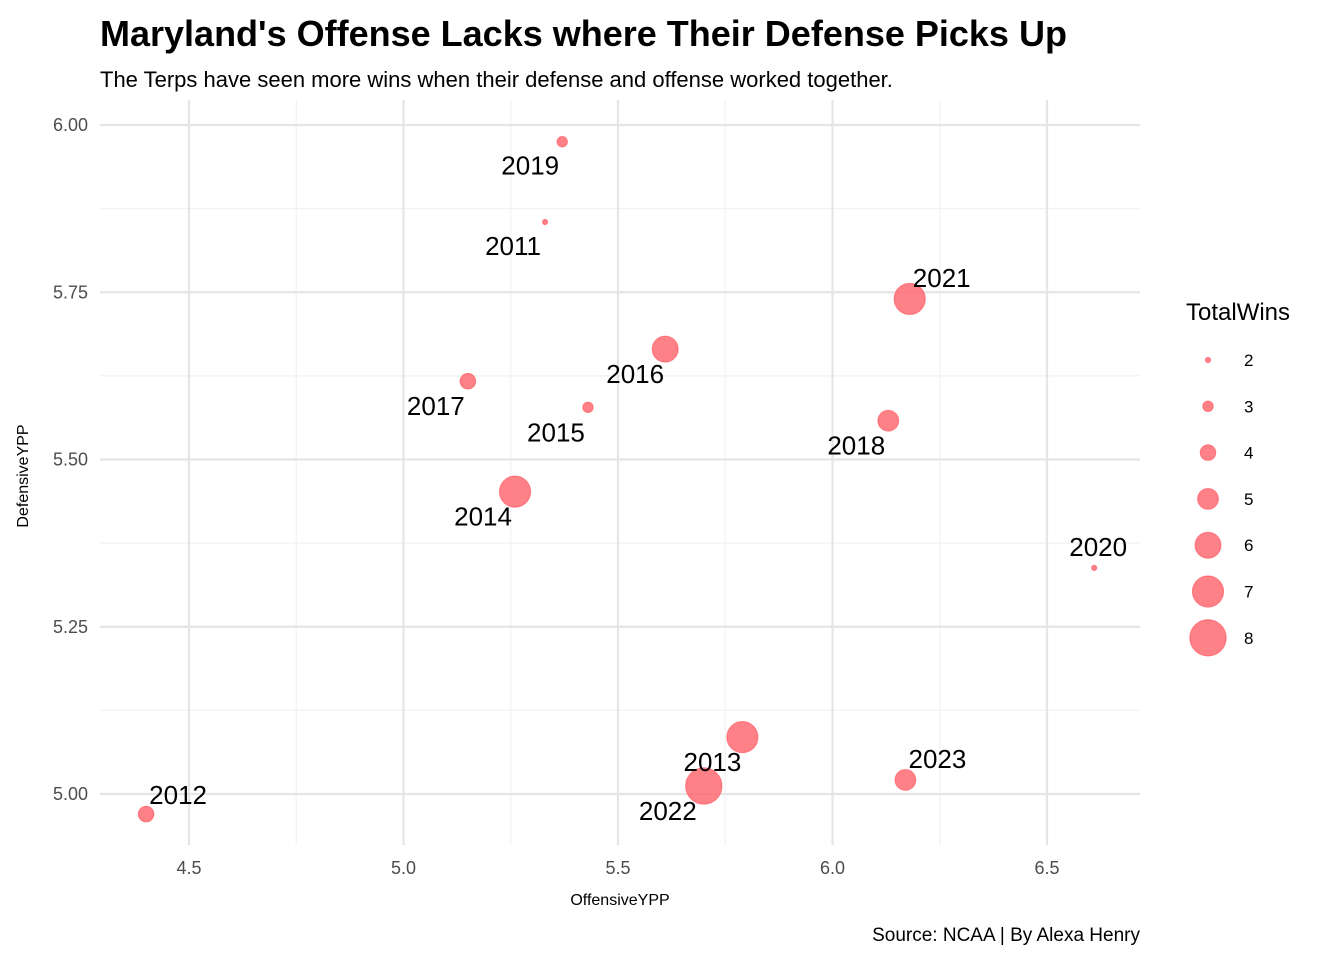  I want to click on data-point-2022, so click(704, 786).